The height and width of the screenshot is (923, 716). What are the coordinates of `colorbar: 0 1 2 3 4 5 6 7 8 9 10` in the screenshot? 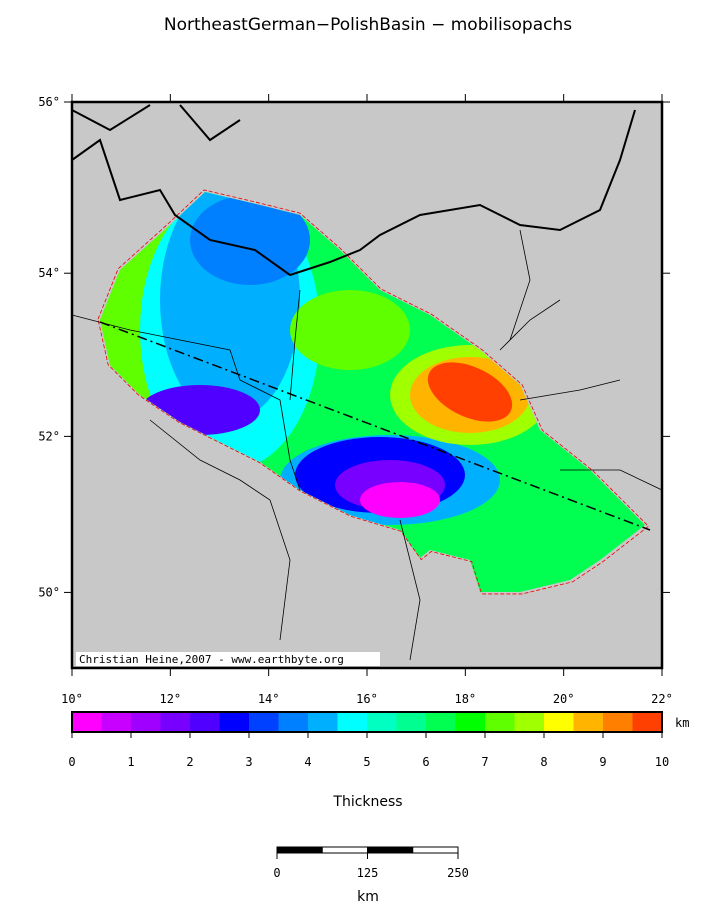 It's located at (368, 740).